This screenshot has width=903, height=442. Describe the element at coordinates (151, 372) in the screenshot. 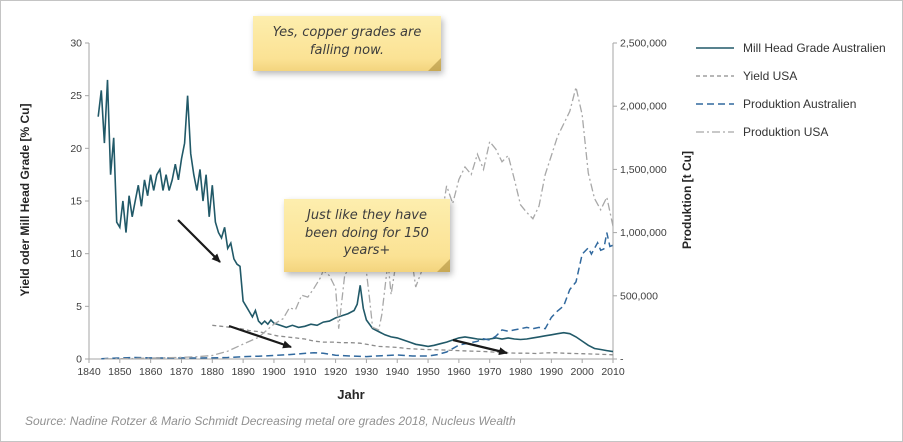

I see `svg-text: 1860` at that location.